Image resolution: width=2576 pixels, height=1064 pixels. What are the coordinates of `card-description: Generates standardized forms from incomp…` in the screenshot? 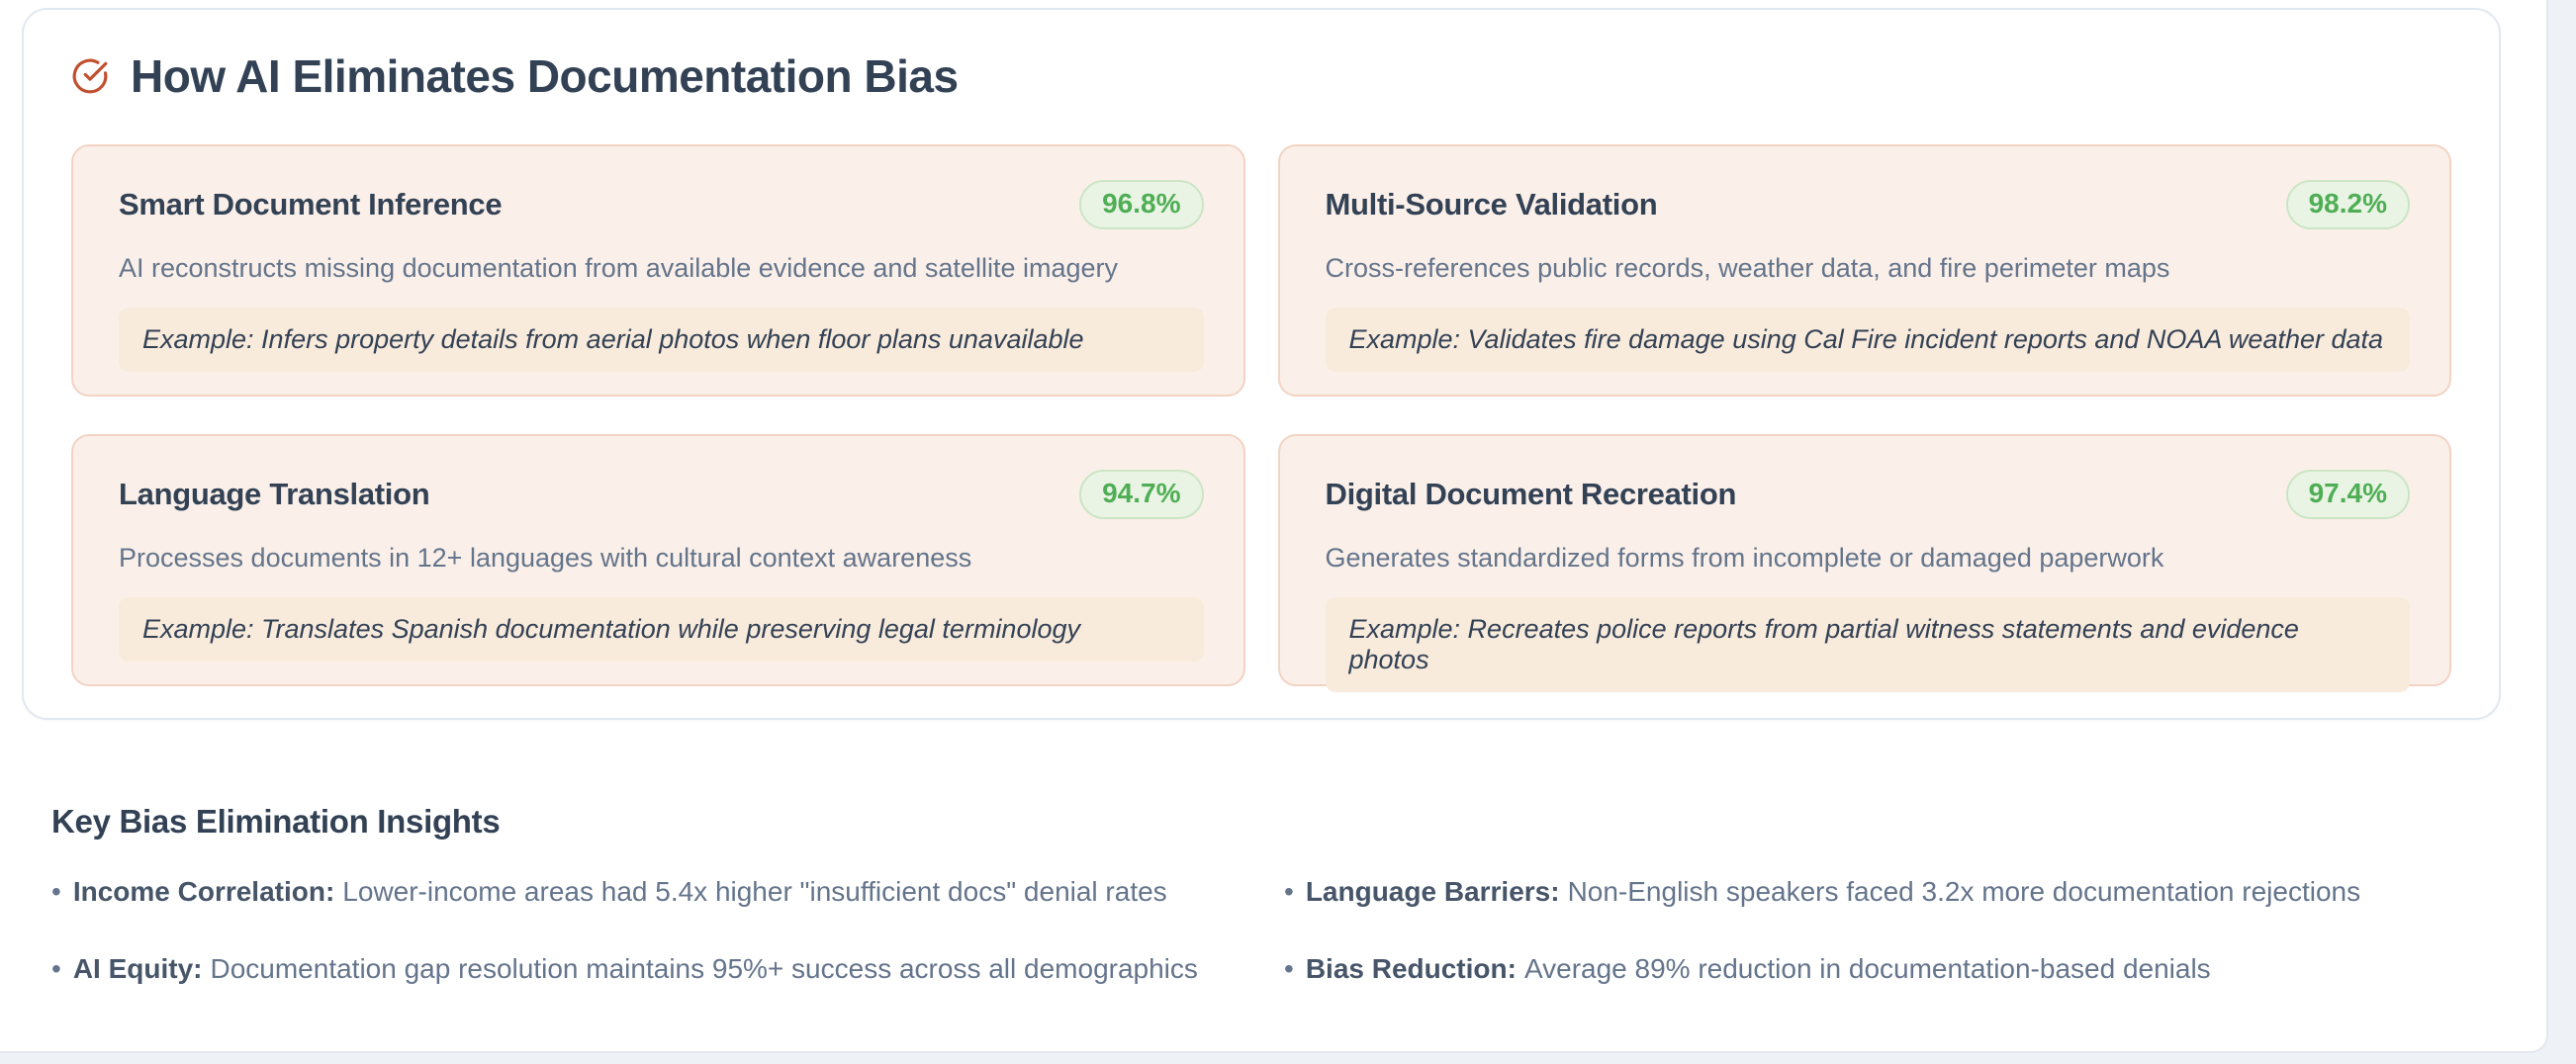 It's located at (1745, 558).